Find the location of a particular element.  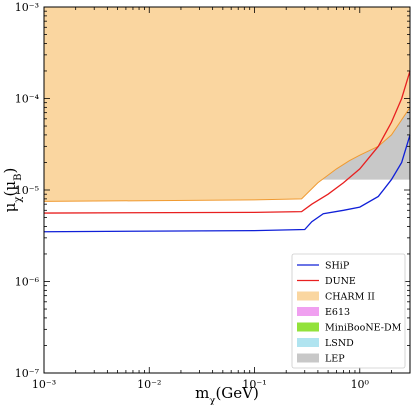

legend-label-miniboone-dm: MiniBooNE-DM is located at coordinates (363, 328).